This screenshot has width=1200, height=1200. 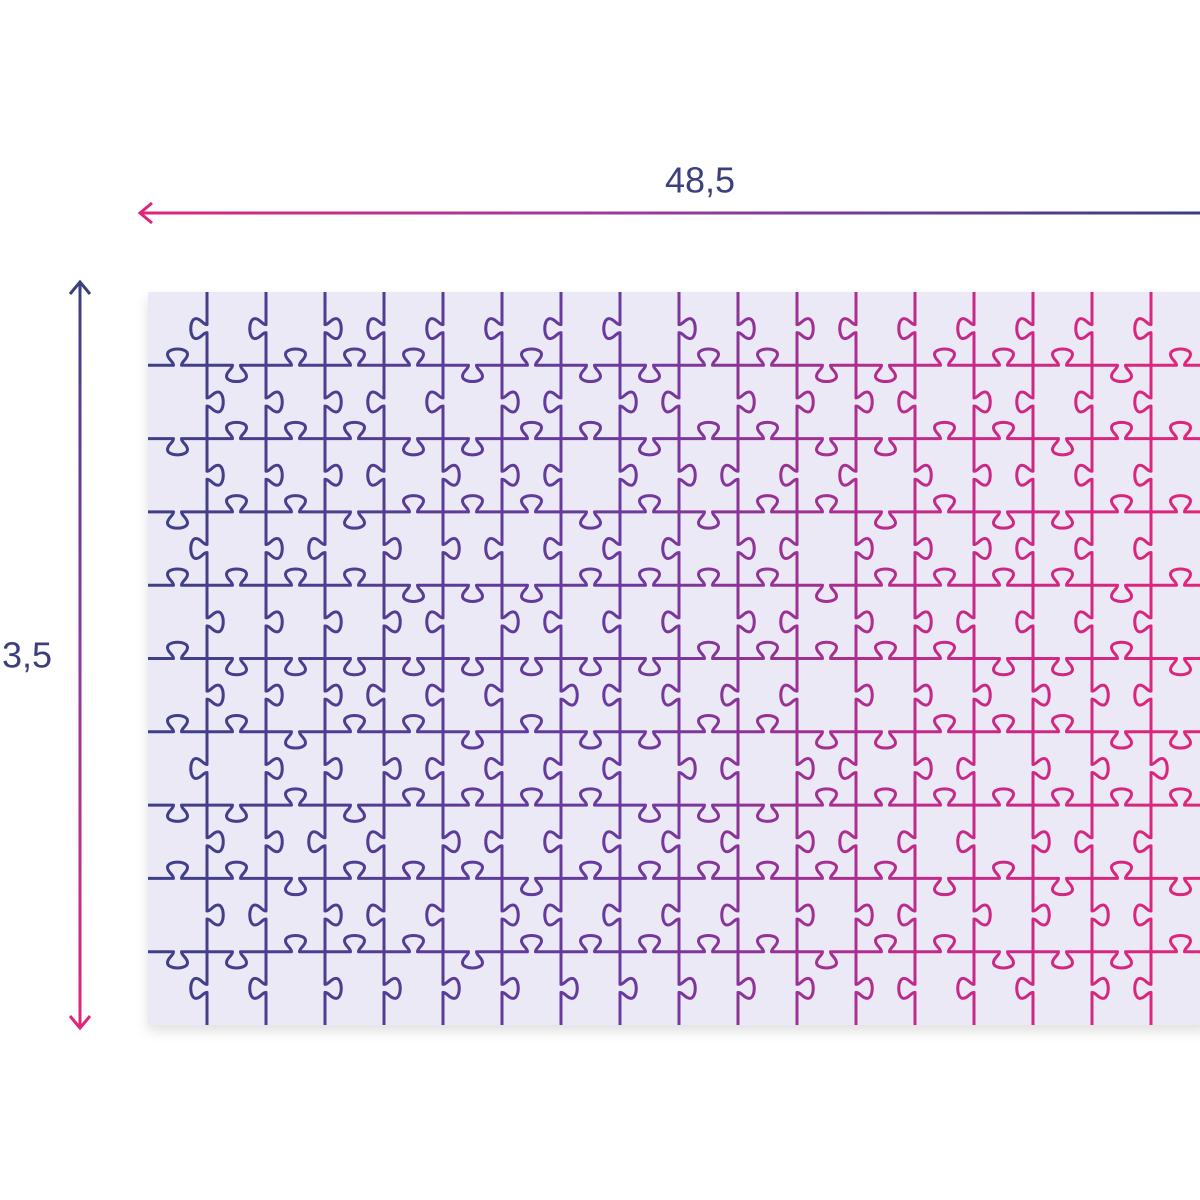 What do you see at coordinates (700, 180) in the screenshot?
I see `width-label: 48,5` at bounding box center [700, 180].